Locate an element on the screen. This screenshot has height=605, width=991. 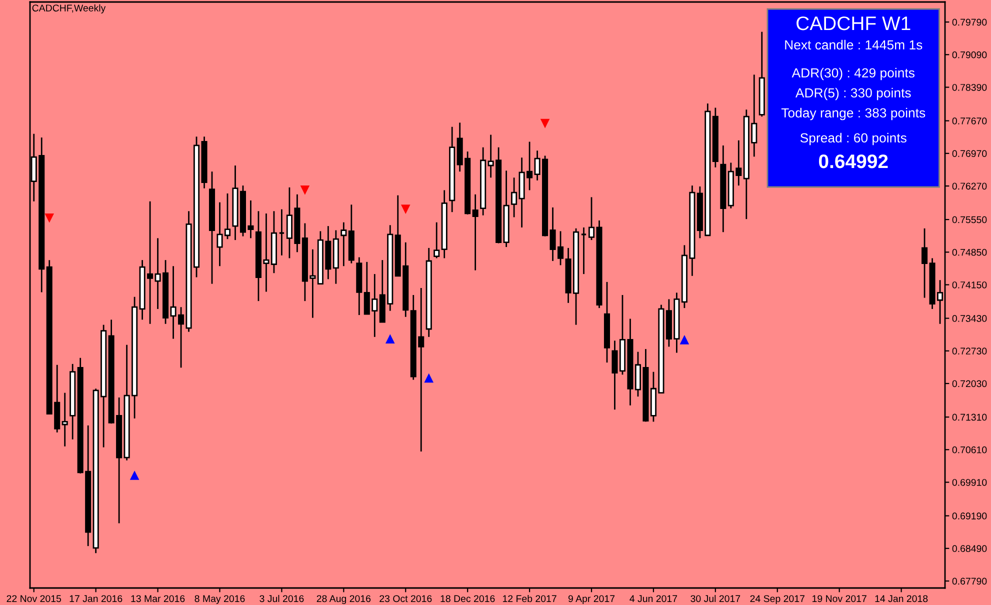
y-tick-label: 0.75550 is located at coordinates (969, 220).